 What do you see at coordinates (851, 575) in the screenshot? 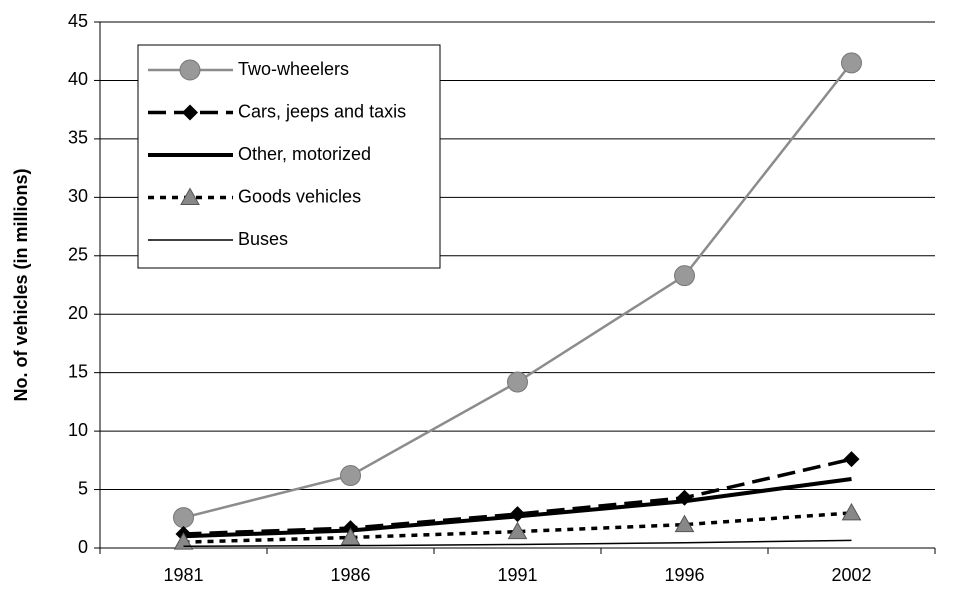
I see `x-tick-label: 2002` at bounding box center [851, 575].